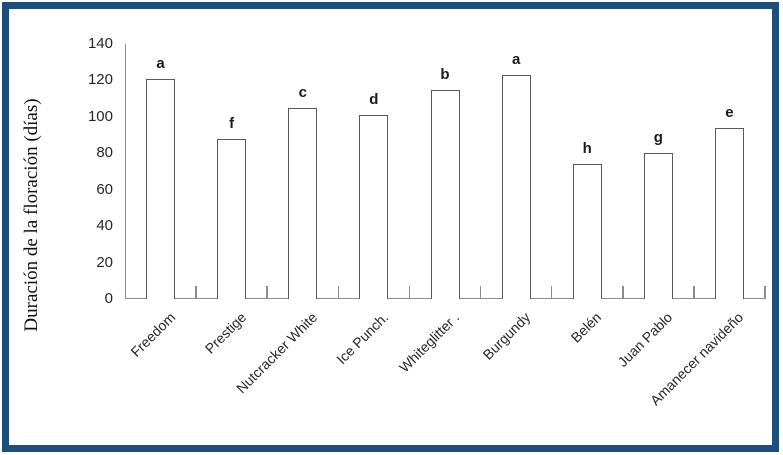 Image resolution: width=783 pixels, height=455 pixels. Describe the element at coordinates (104, 262) in the screenshot. I see `y-tick-label: 20` at that location.